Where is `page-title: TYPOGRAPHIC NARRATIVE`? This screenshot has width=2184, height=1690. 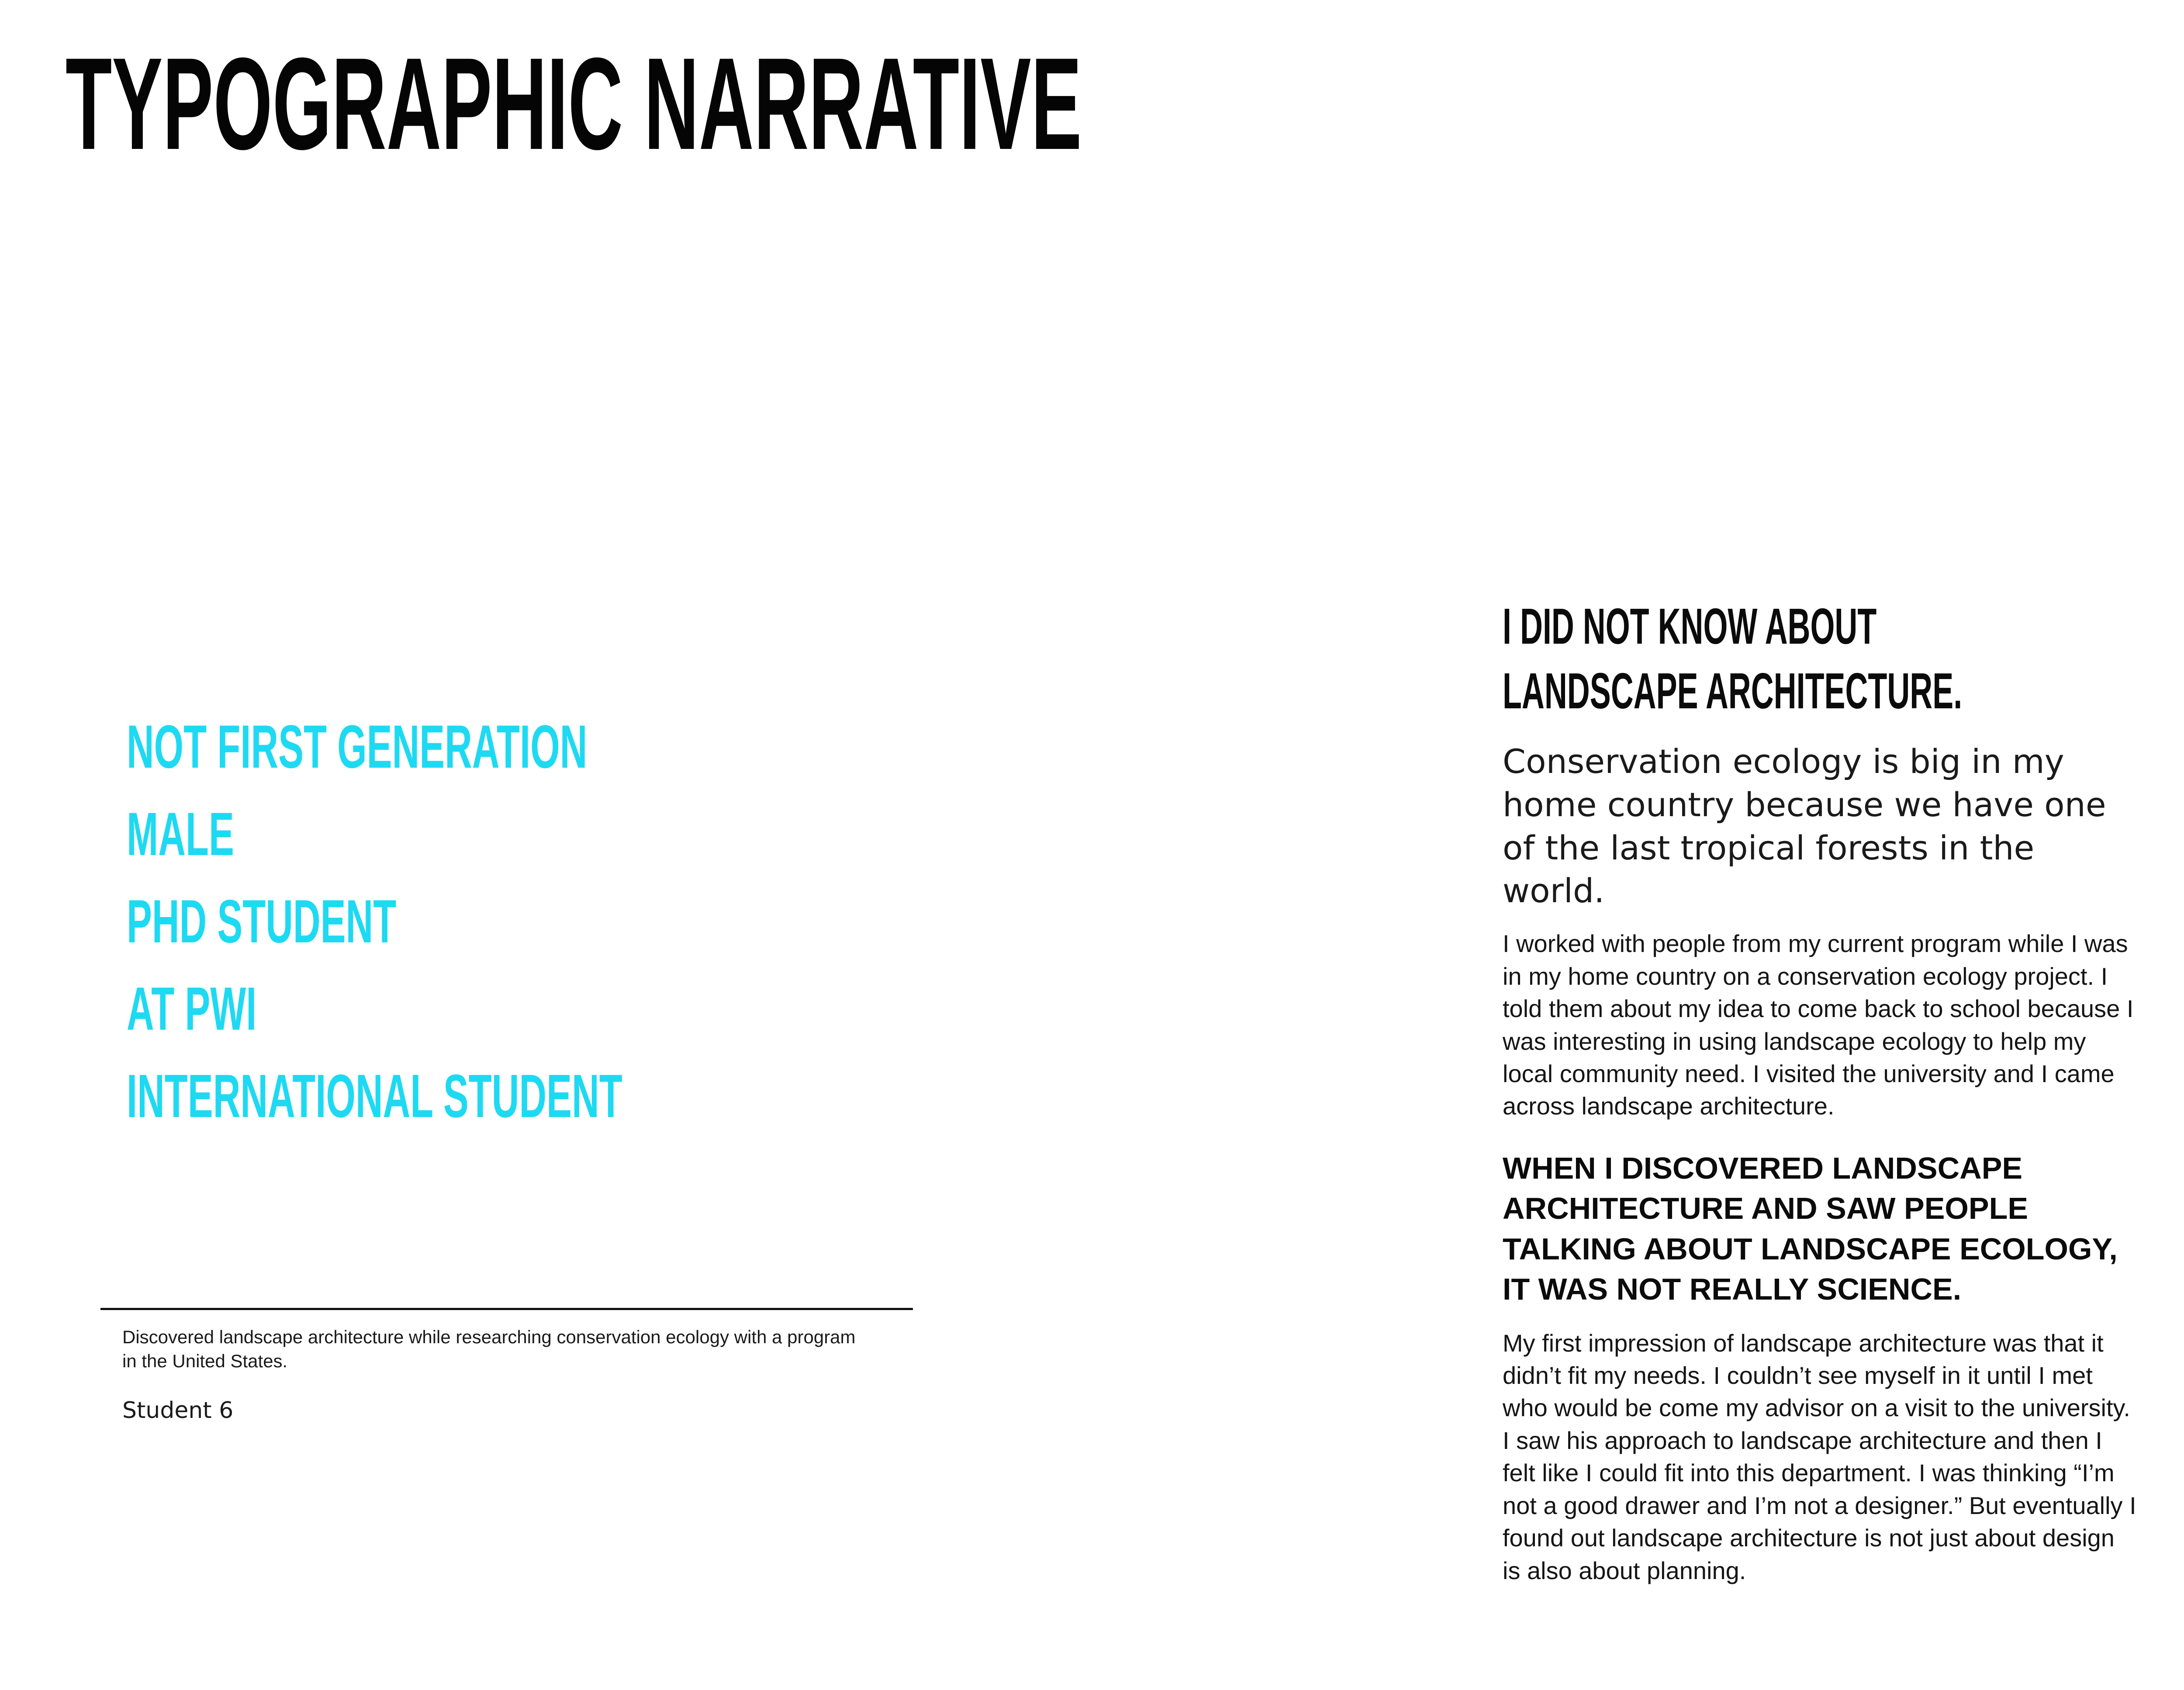 page-title: TYPOGRAPHIC NARRATIVE is located at coordinates (942, 103).